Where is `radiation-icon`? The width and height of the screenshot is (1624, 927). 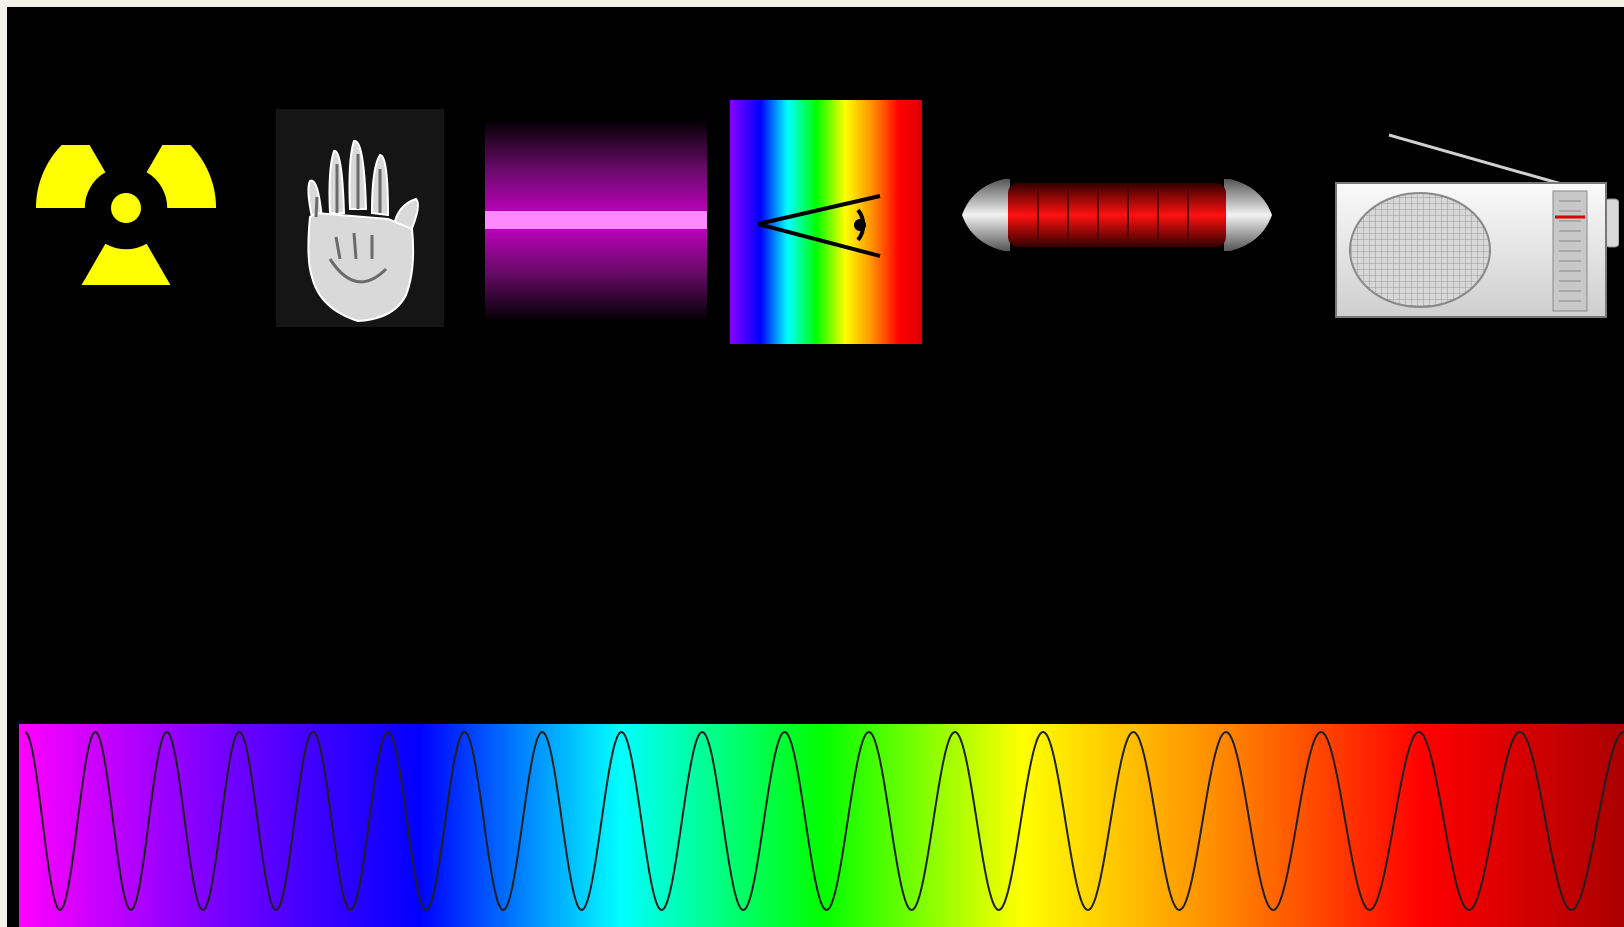 radiation-icon is located at coordinates (126, 215).